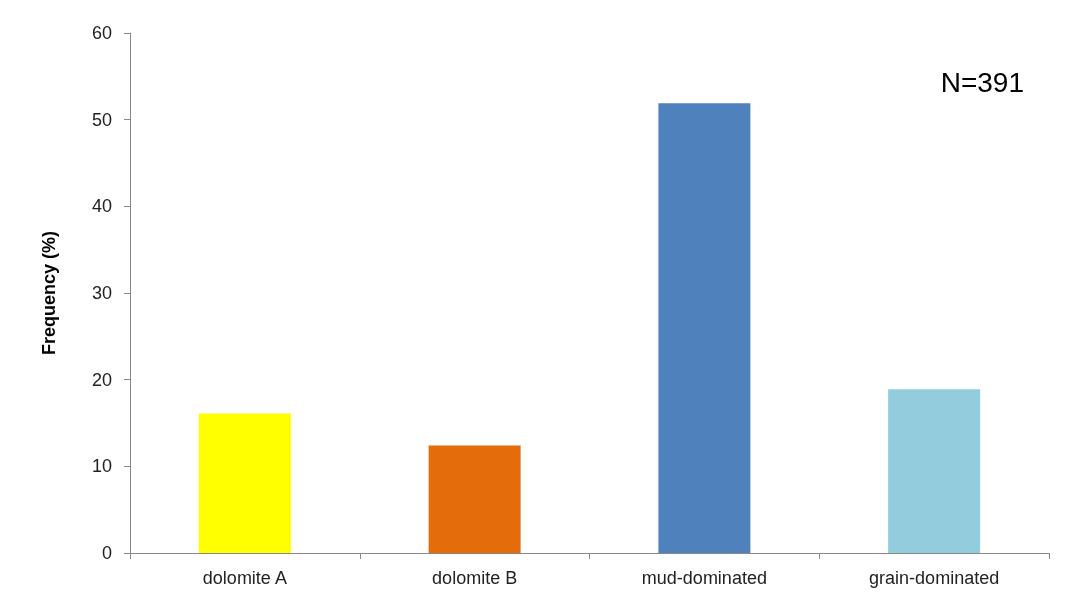 Image resolution: width=1069 pixels, height=616 pixels. What do you see at coordinates (101, 466) in the screenshot?
I see `y-tick-label: 10` at bounding box center [101, 466].